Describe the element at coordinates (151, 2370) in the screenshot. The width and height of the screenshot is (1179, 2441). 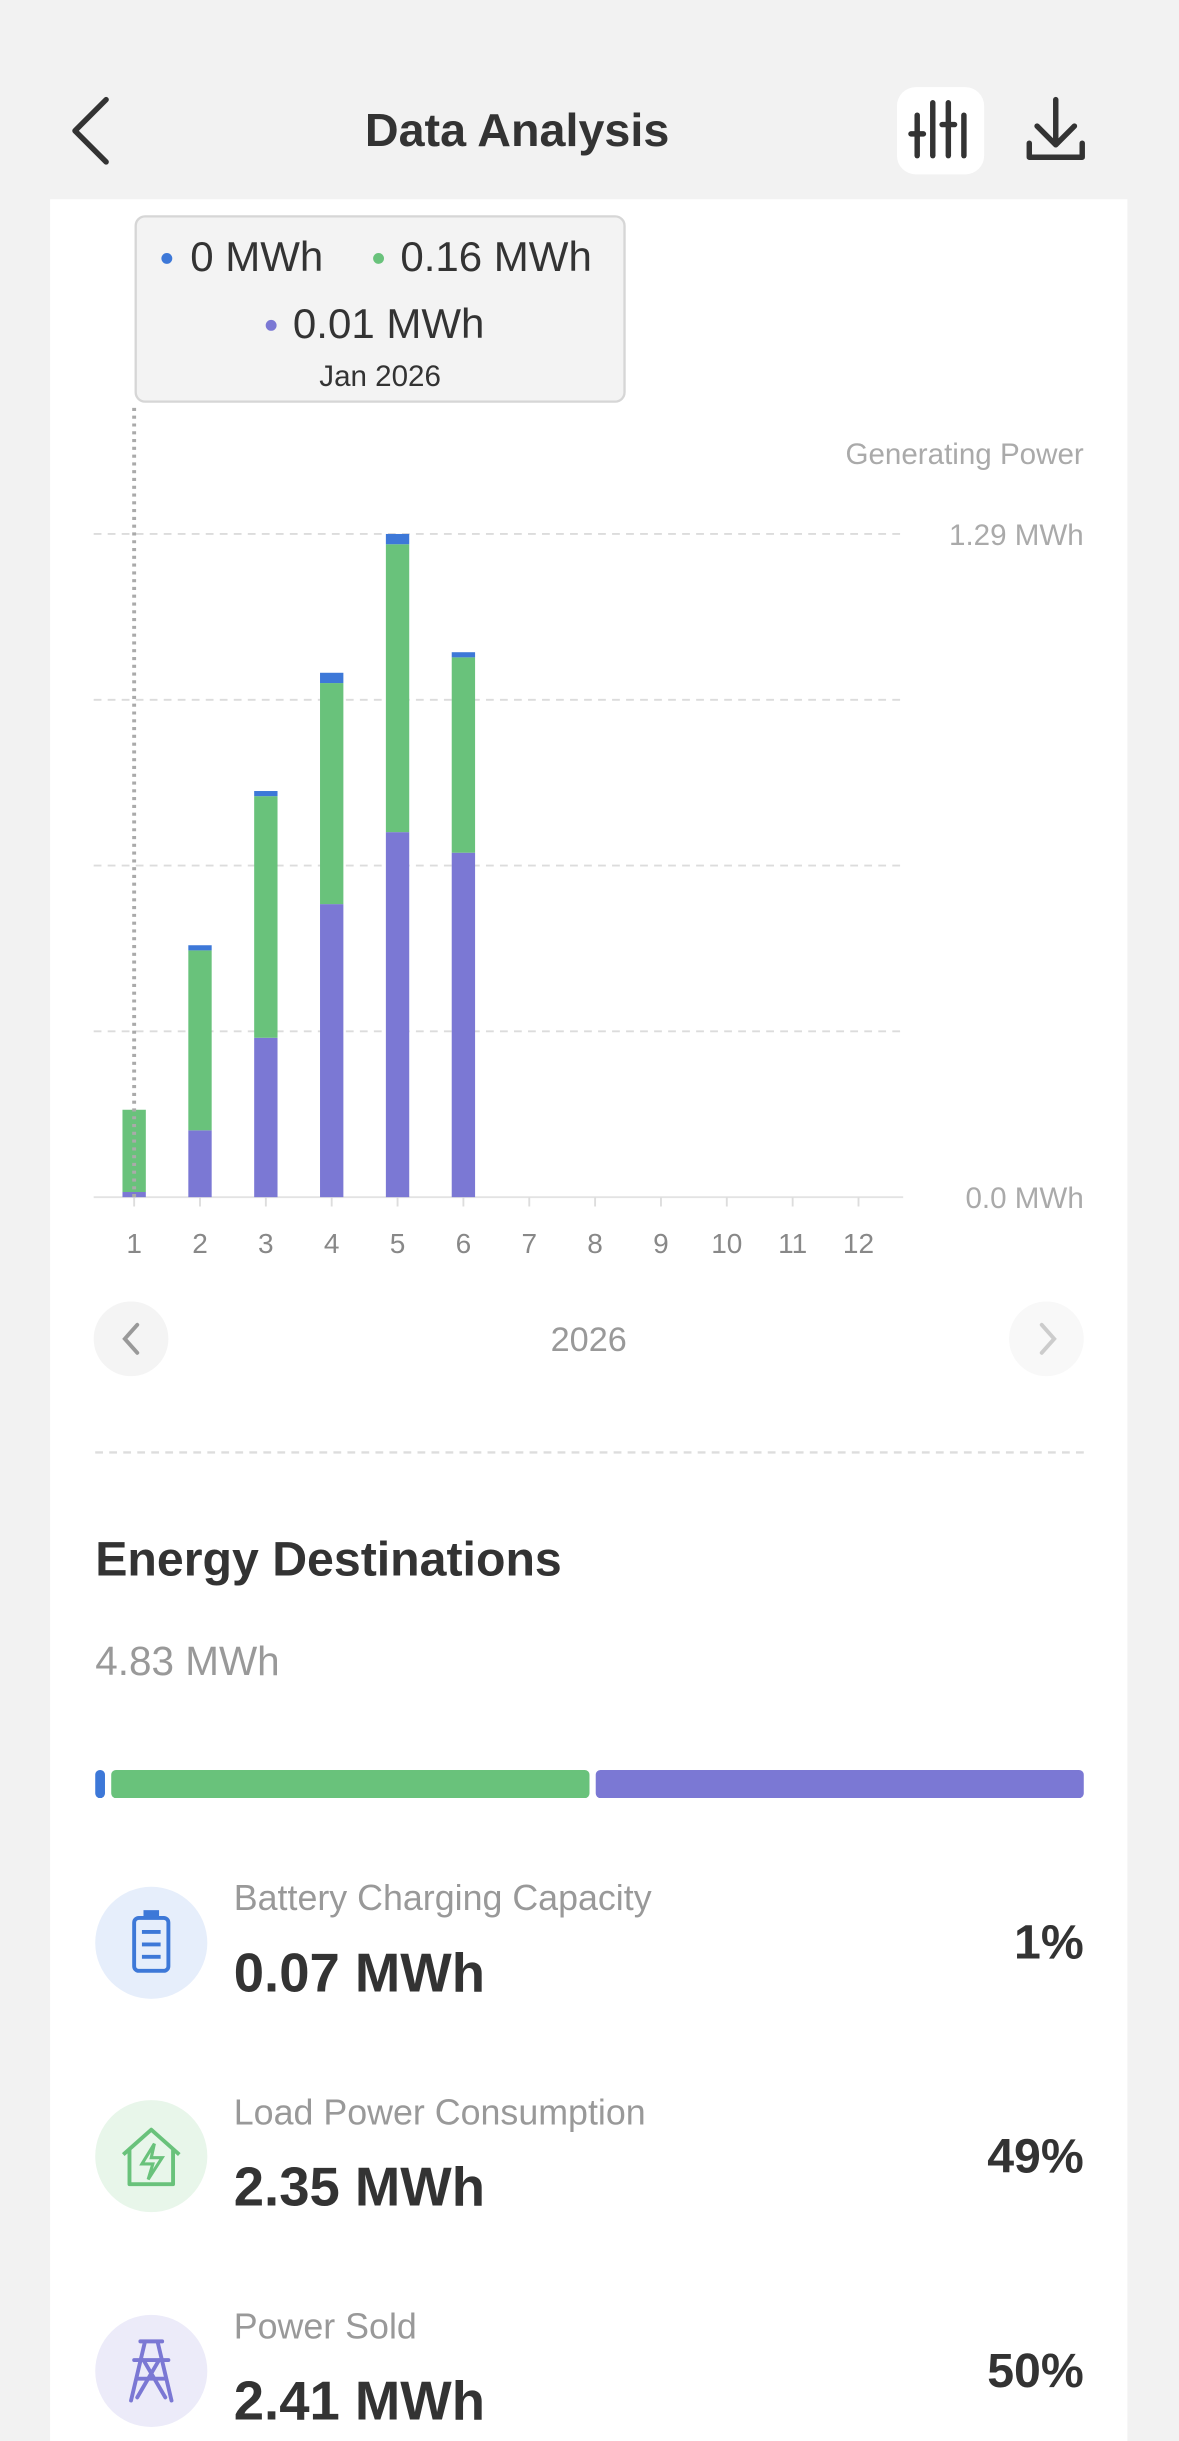
I see `tower-icon` at that location.